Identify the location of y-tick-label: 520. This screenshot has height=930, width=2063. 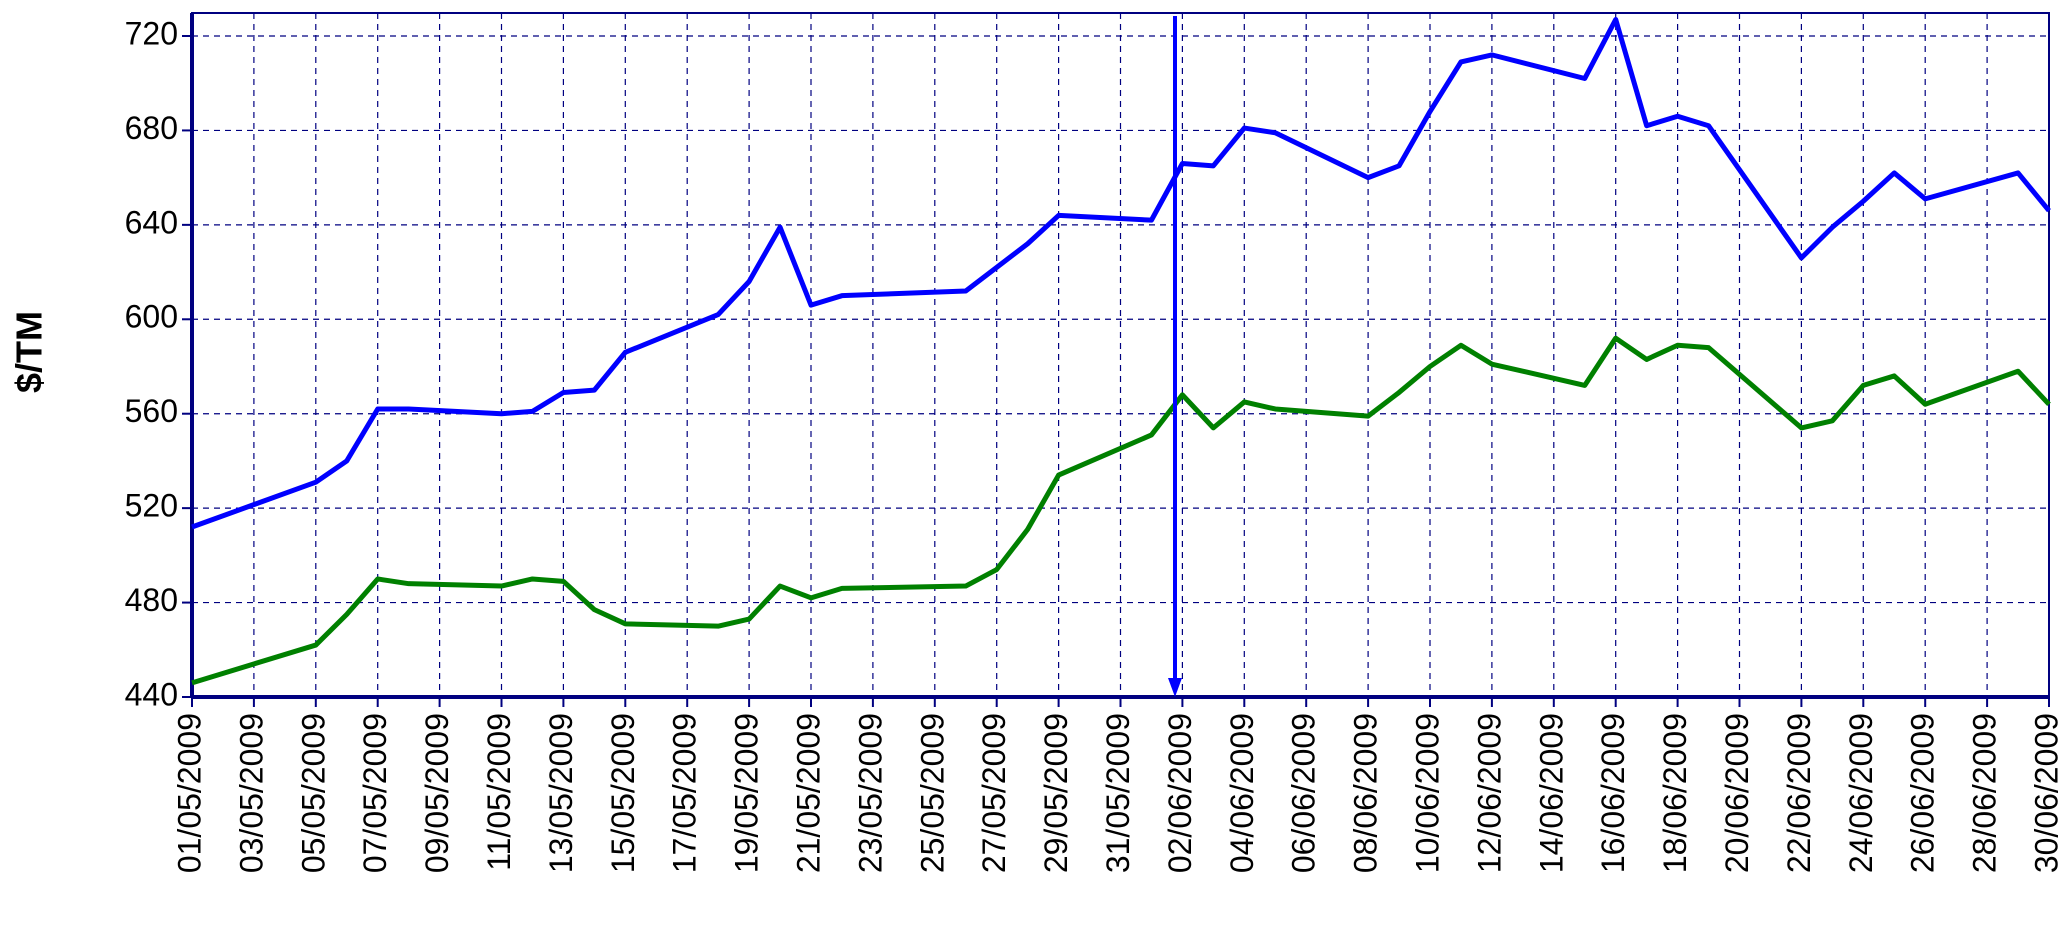
(151, 506).